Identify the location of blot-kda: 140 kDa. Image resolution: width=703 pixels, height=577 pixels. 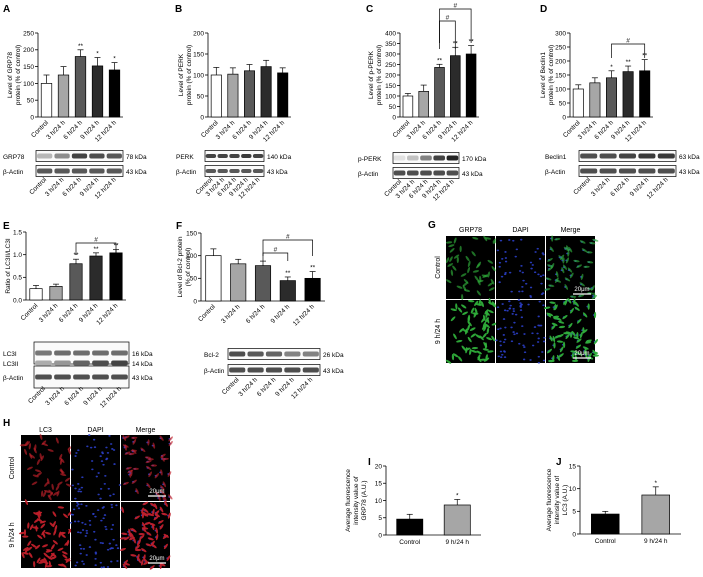
(279, 157).